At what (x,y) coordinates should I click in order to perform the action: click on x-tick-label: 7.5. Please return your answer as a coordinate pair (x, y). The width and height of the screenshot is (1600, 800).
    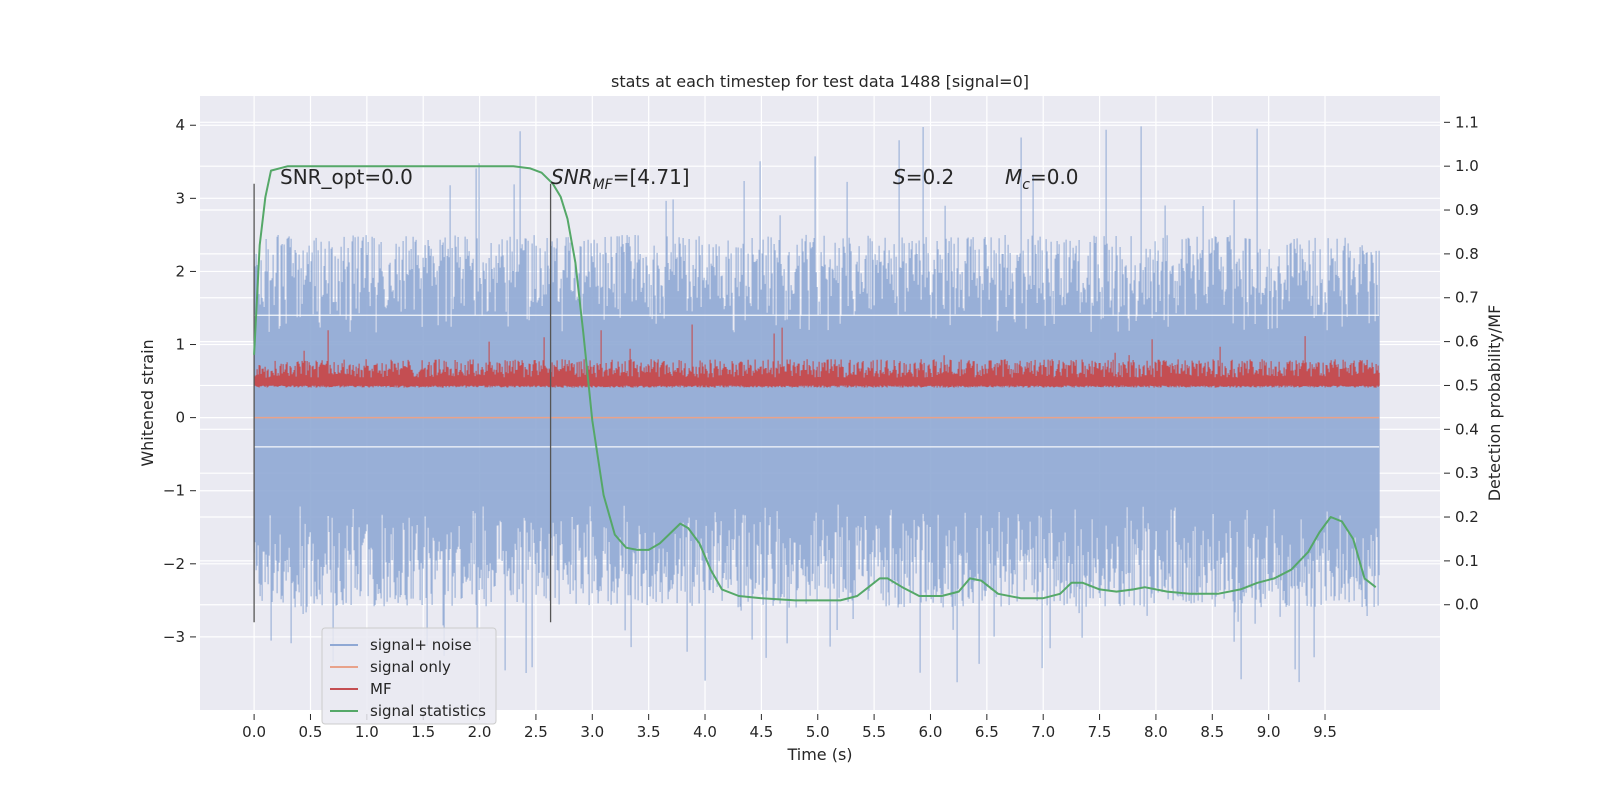
    Looking at the image, I should click on (1100, 732).